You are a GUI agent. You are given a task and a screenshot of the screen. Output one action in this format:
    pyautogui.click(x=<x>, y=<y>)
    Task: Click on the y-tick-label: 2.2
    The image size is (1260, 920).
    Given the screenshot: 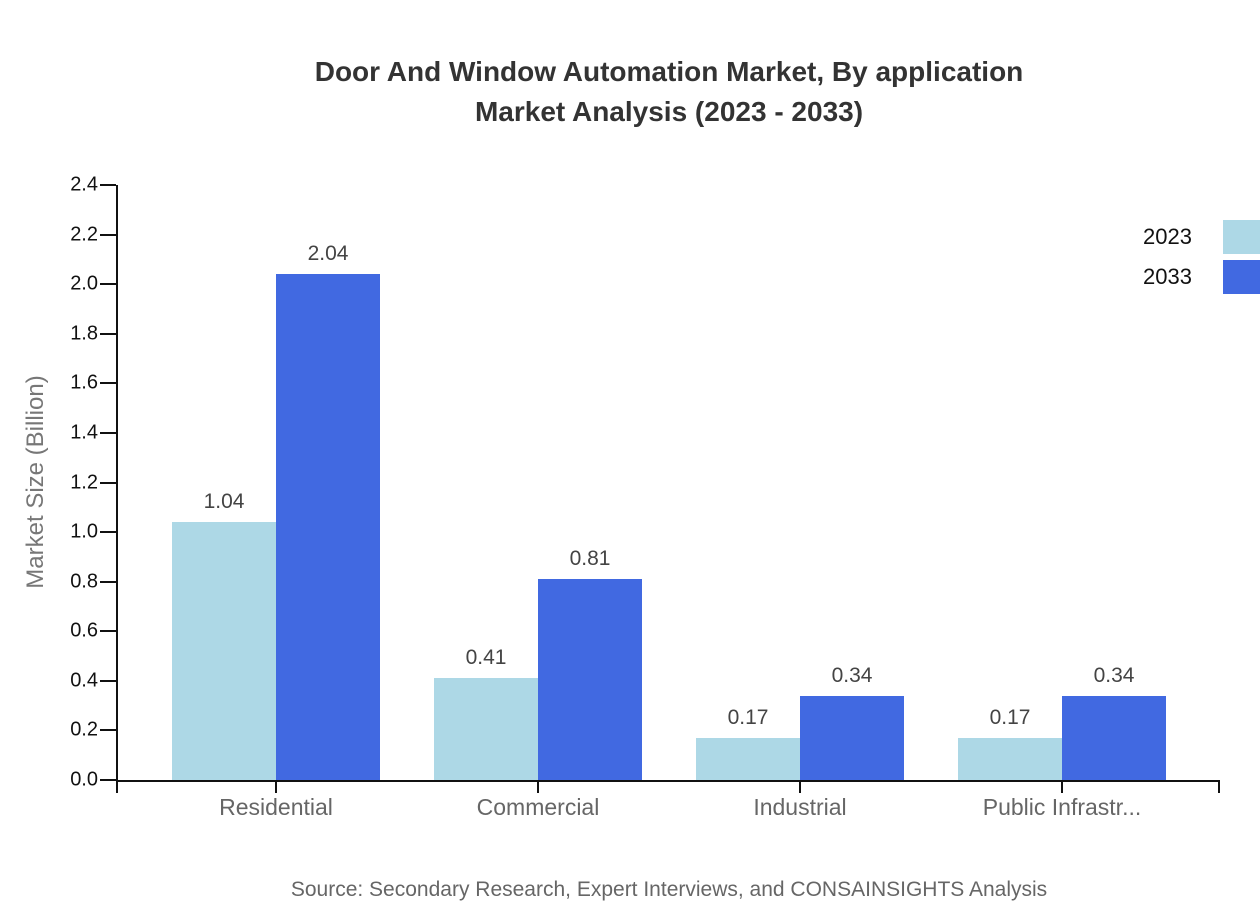 What is the action you would take?
    pyautogui.click(x=84, y=234)
    